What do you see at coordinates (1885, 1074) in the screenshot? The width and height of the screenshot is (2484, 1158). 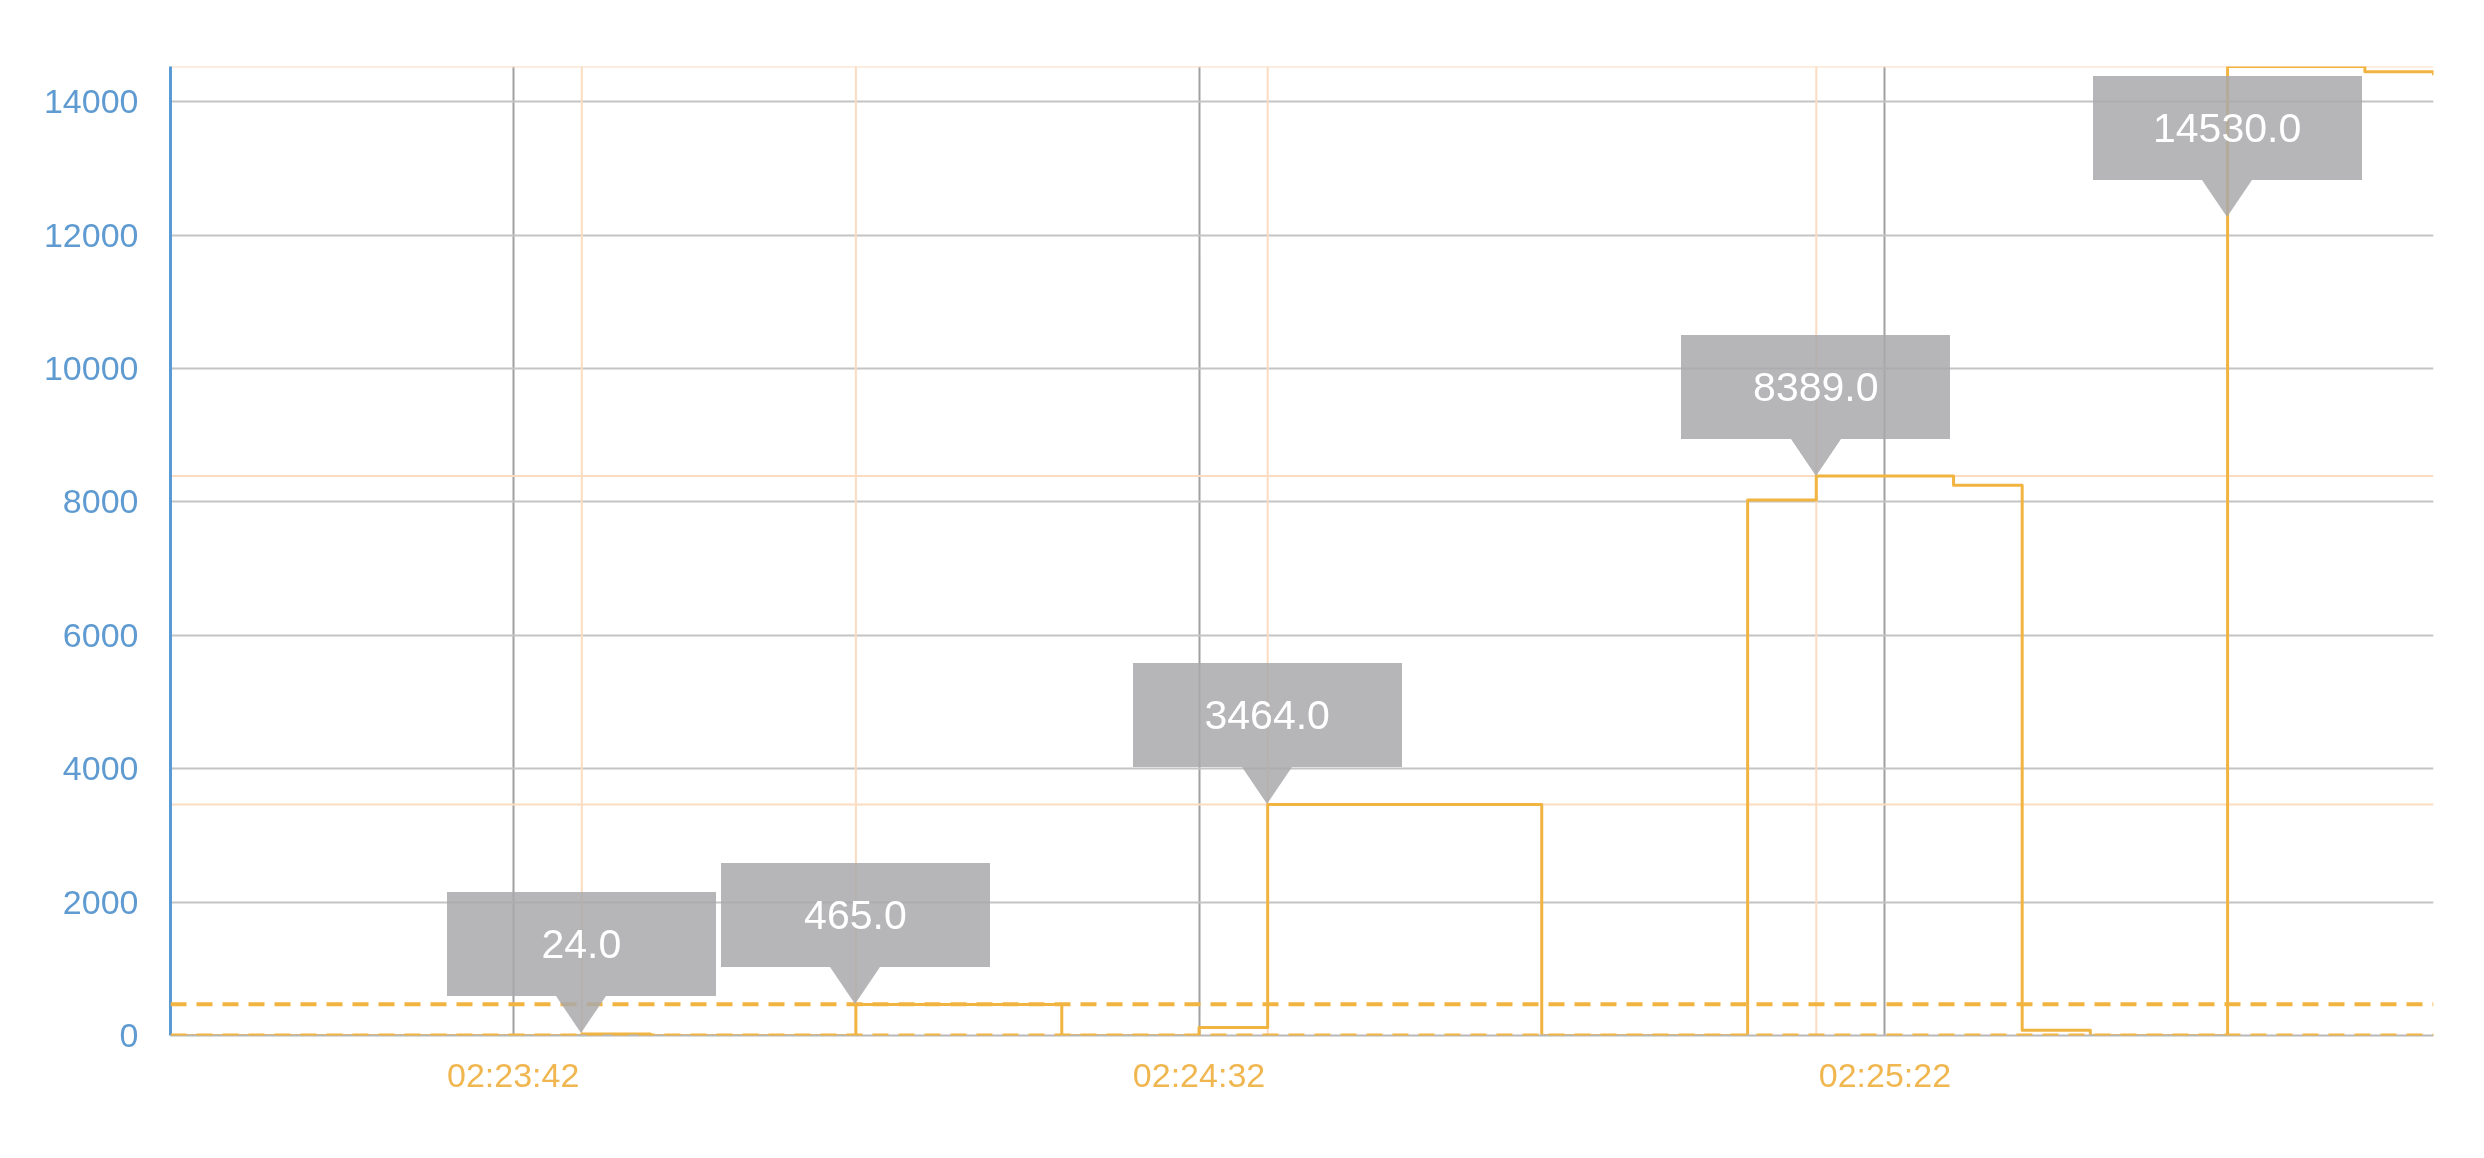 I see `x-tick-label: 02:25:22` at bounding box center [1885, 1074].